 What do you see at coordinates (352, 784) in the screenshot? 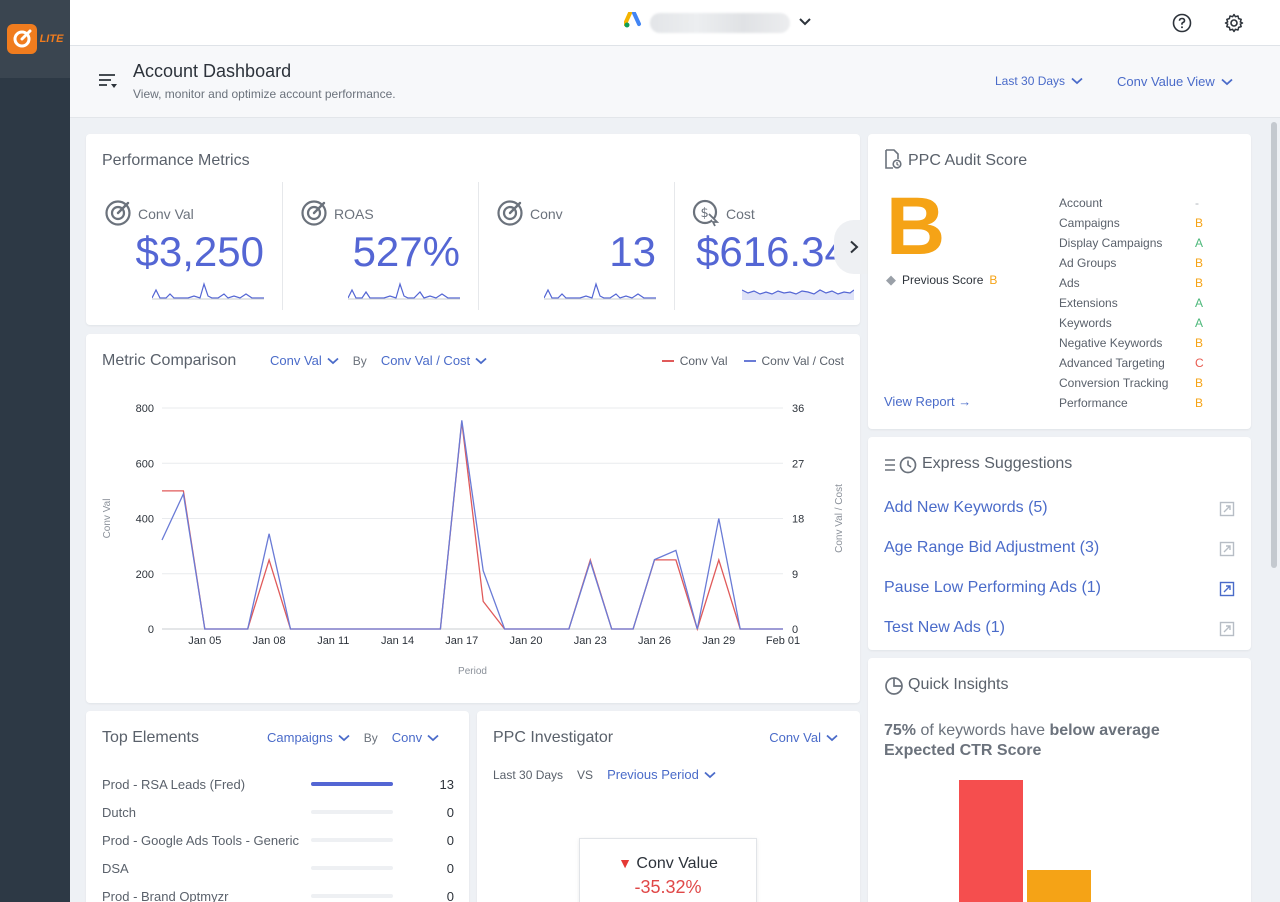
I see `element-bar-fill` at bounding box center [352, 784].